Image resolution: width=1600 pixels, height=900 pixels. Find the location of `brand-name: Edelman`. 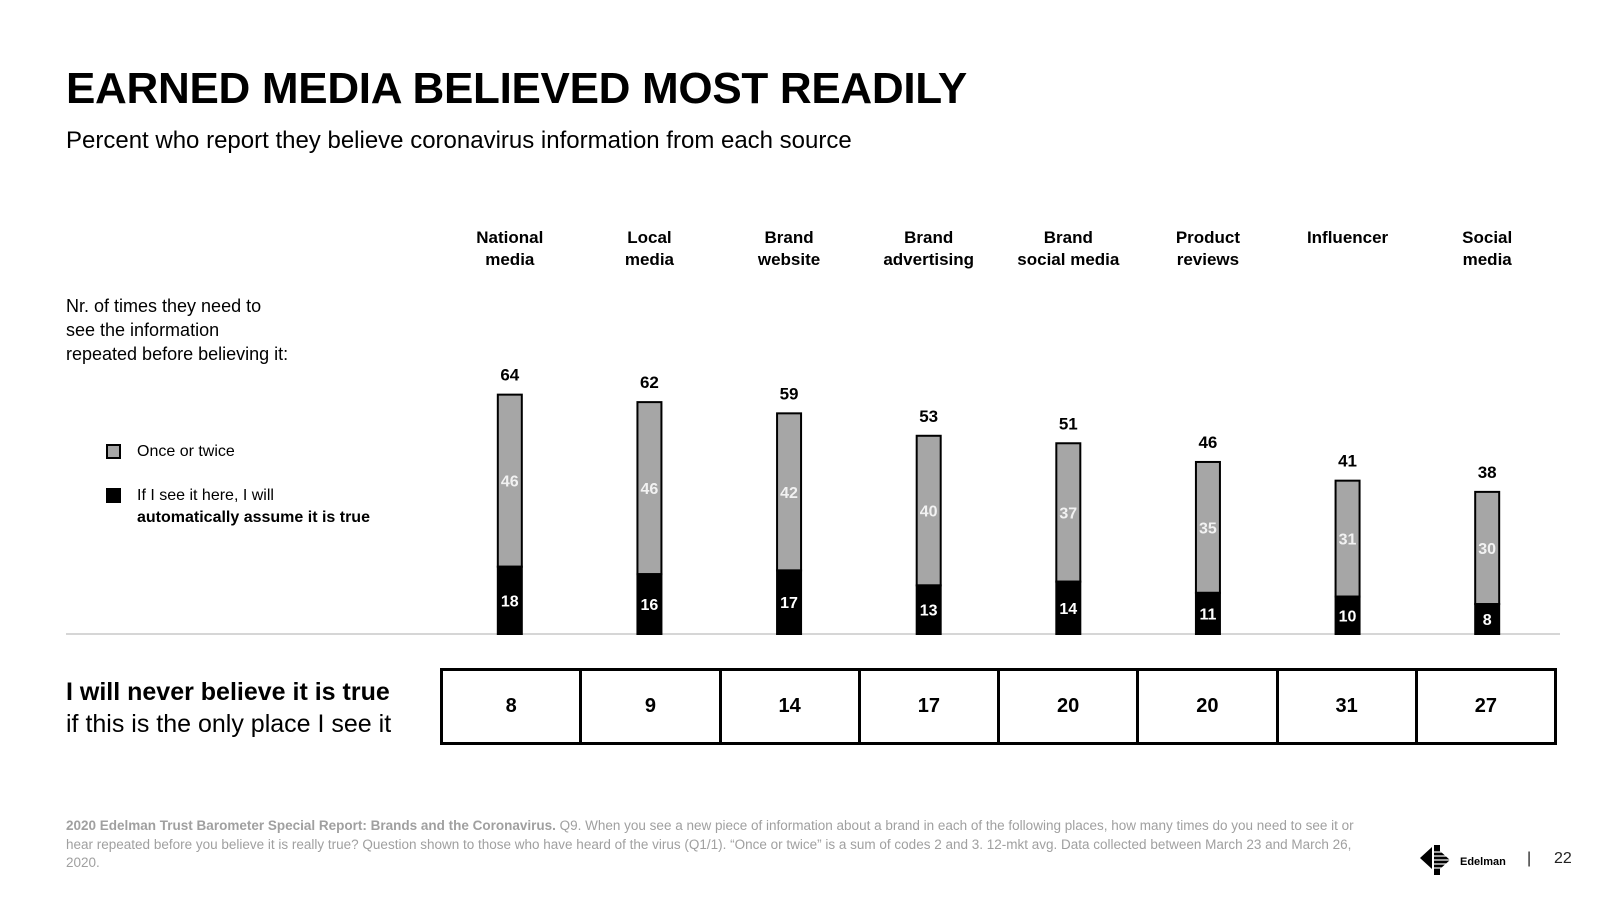

brand-name: Edelman is located at coordinates (1483, 862).